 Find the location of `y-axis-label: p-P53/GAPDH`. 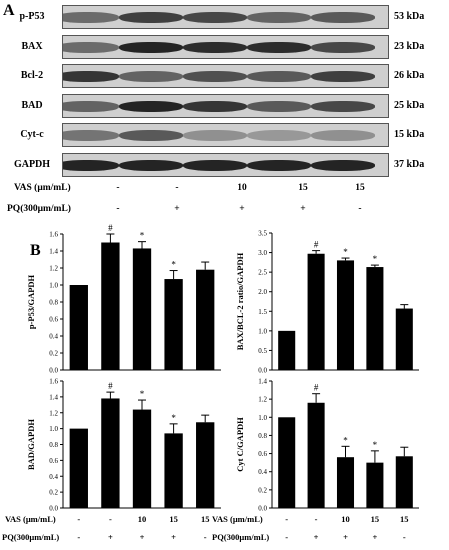

y-axis-label: p-P53/GAPDH is located at coordinates (31, 301).